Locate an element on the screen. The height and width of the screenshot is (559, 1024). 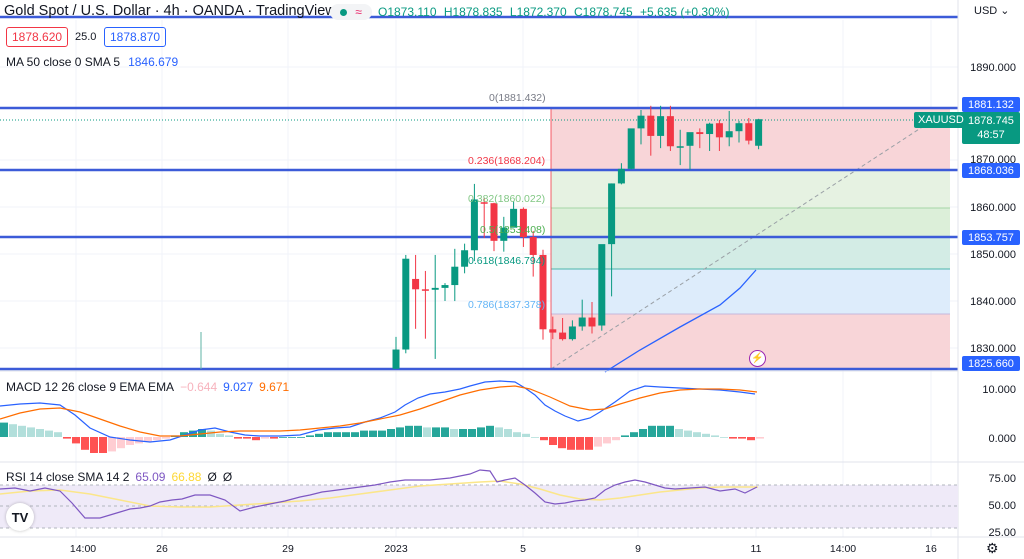
fib-level-0: 0(1881.432) is located at coordinates (517, 98).